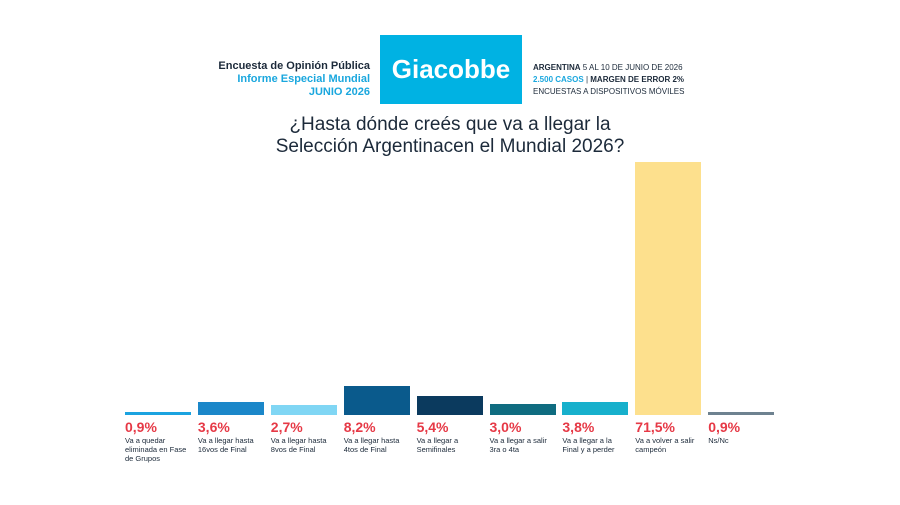 This screenshot has width=900, height=505. I want to click on category-label: Va a quedar eliminada en Fase de Grupos, so click(156, 449).